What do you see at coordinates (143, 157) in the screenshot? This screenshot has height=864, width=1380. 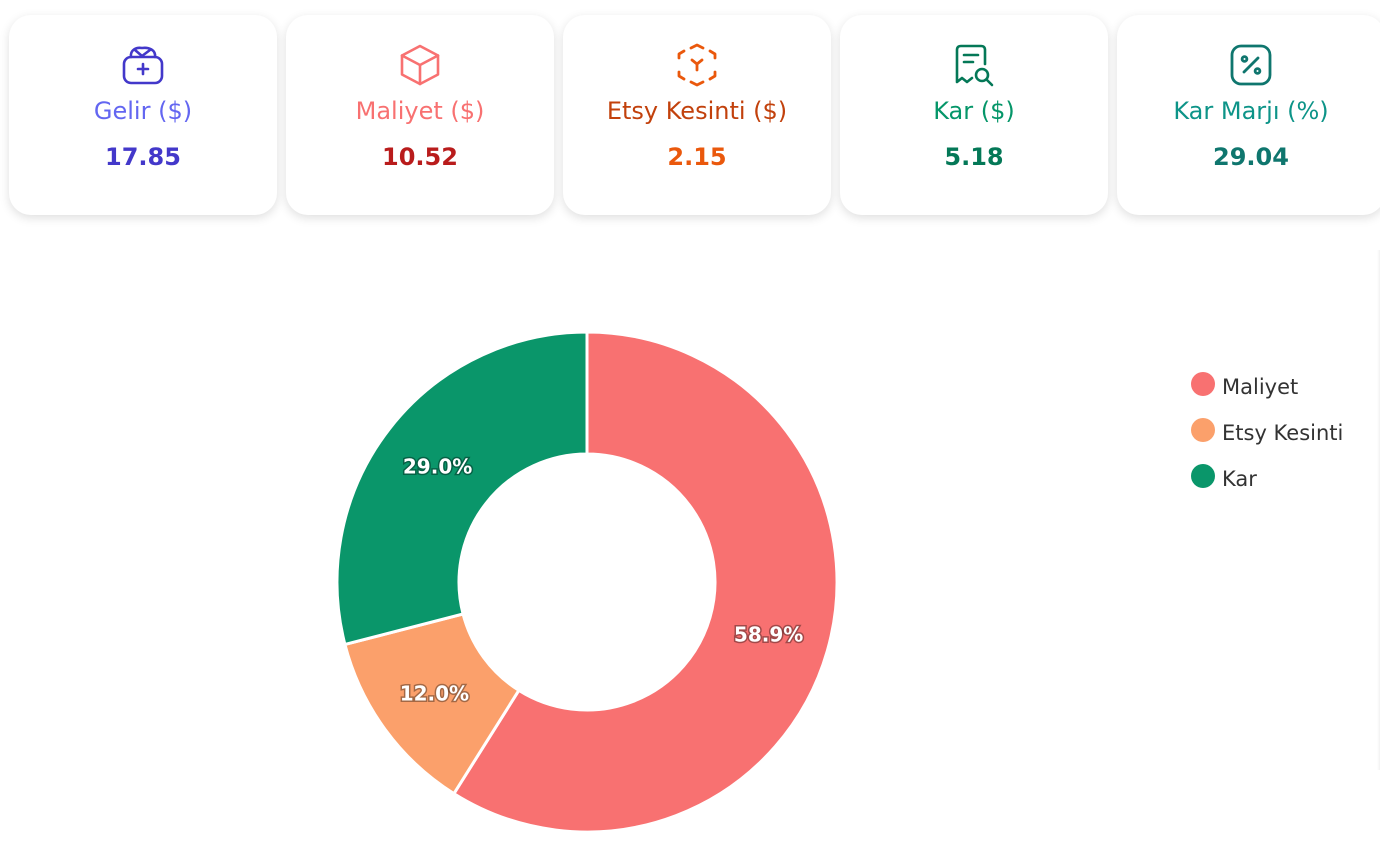 I see `card-value: 17.85` at bounding box center [143, 157].